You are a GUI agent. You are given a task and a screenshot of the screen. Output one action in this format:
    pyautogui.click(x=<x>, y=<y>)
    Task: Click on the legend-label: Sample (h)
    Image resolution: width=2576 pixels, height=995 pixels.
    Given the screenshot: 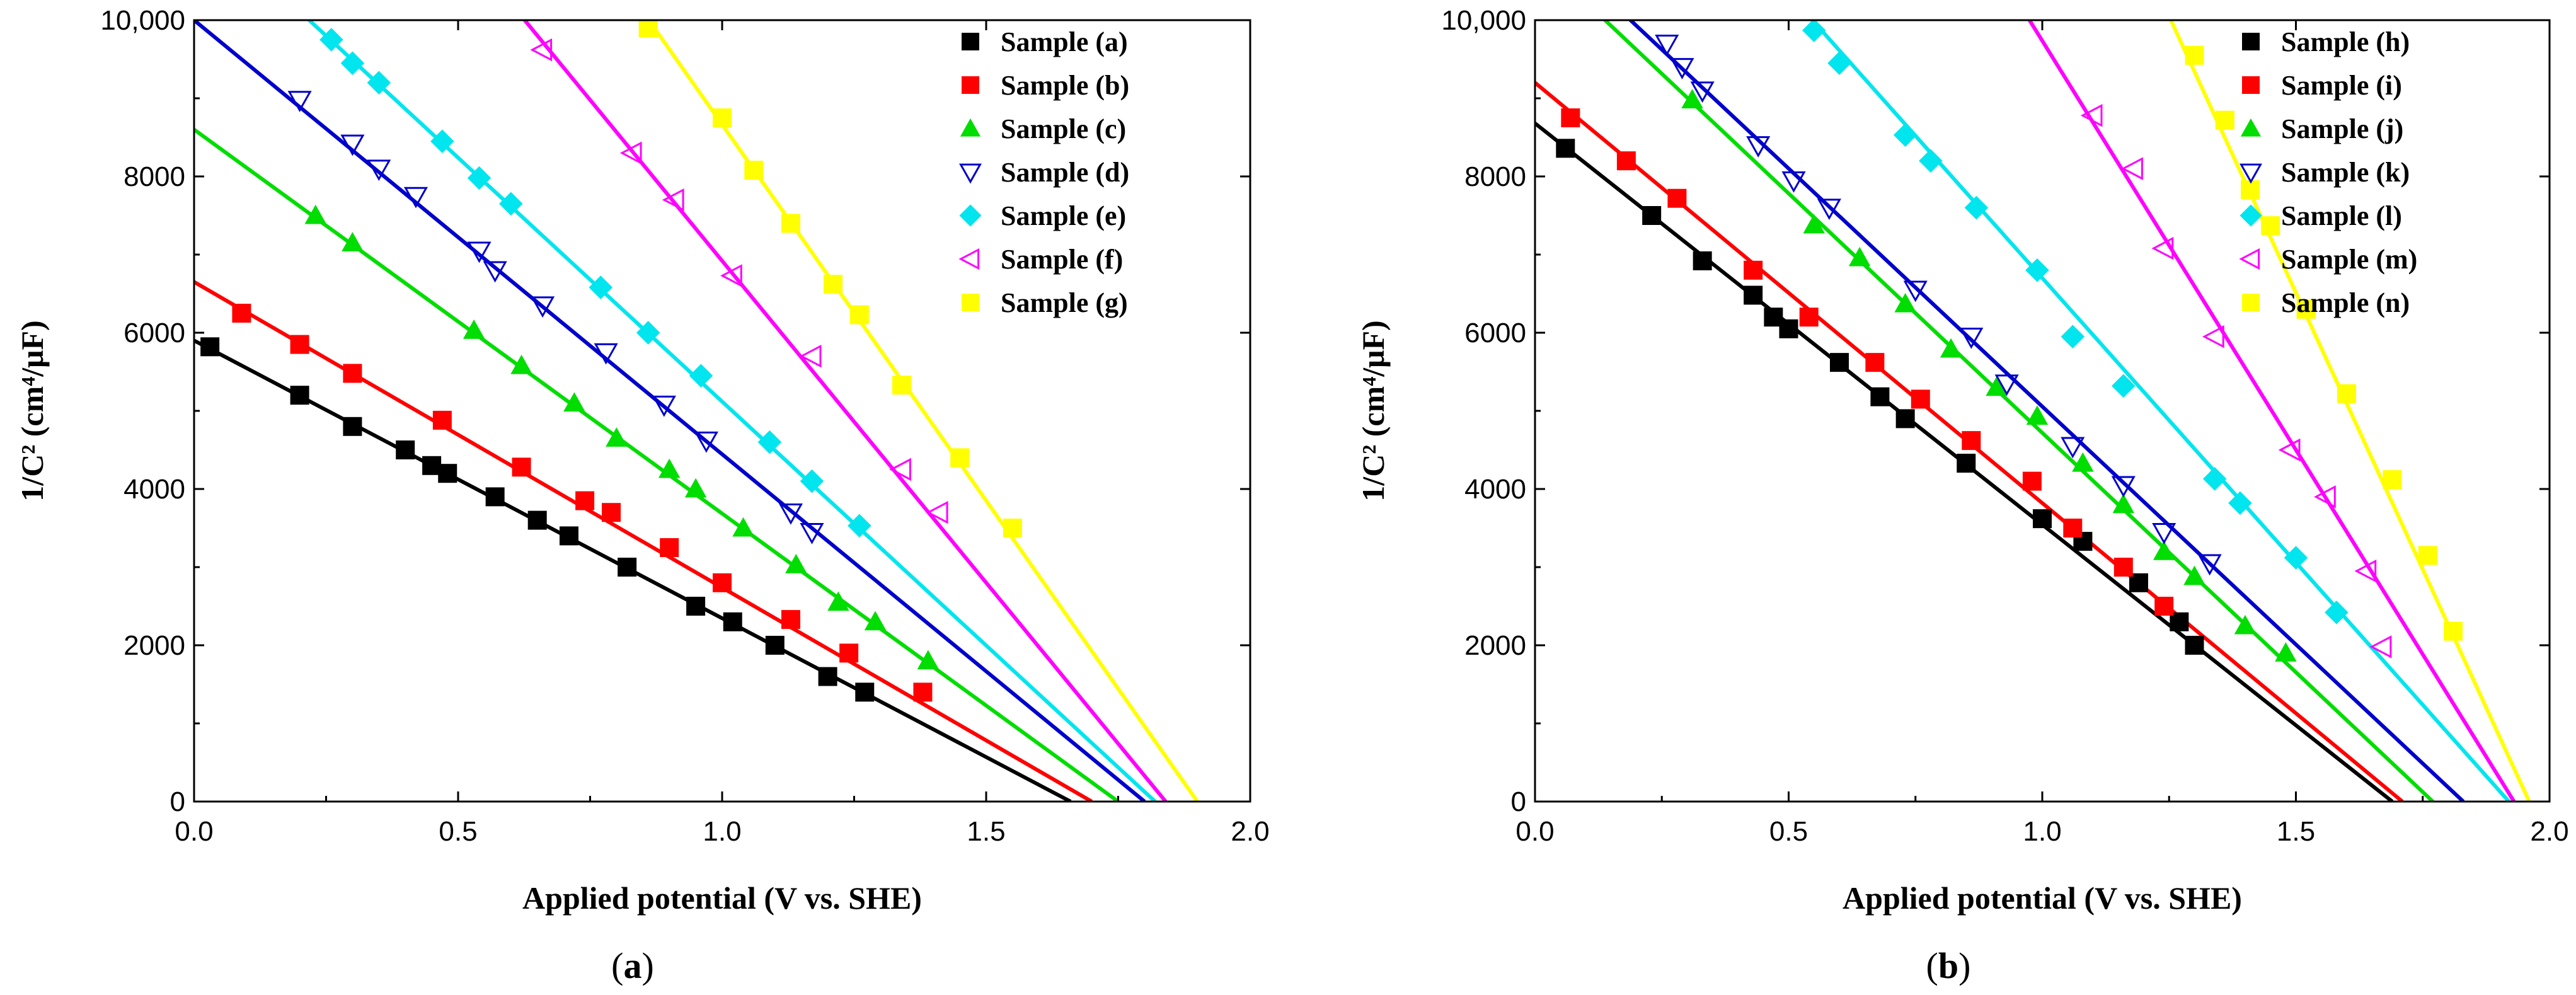 What is the action you would take?
    pyautogui.click(x=2345, y=41)
    